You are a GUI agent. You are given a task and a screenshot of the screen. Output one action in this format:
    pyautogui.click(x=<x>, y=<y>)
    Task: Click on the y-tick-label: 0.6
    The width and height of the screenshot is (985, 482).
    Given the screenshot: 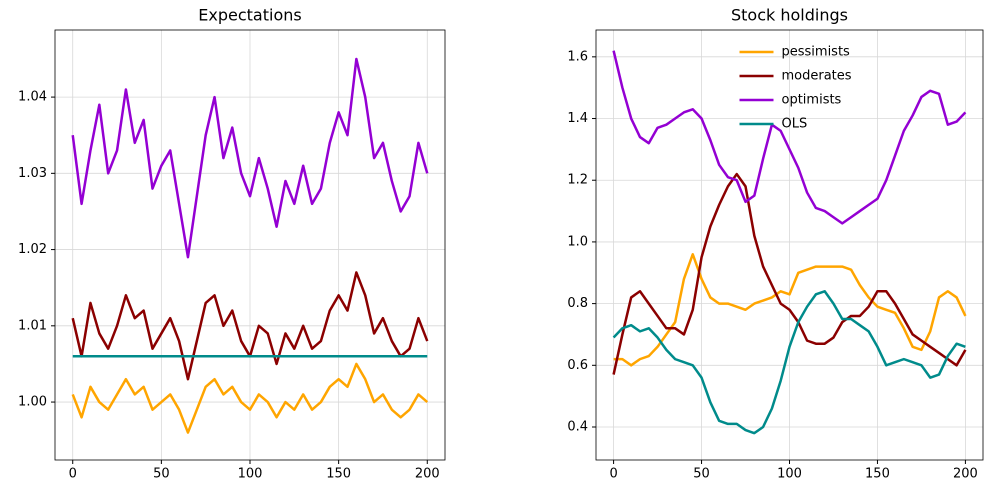 What is the action you would take?
    pyautogui.click(x=577, y=365)
    